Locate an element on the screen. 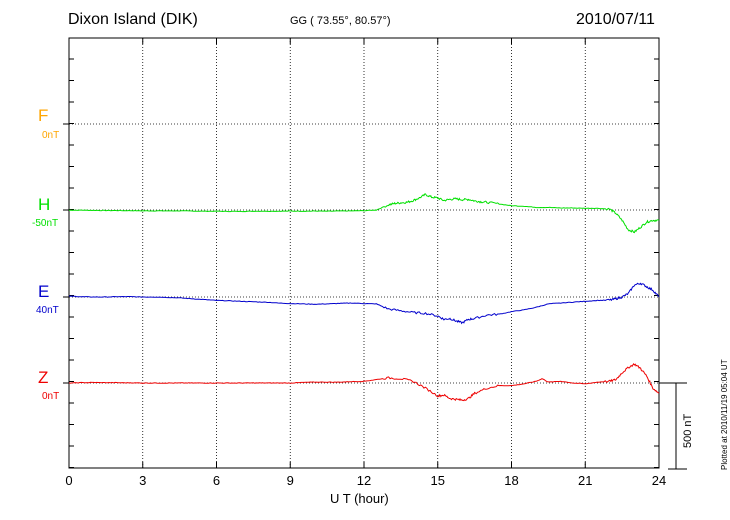 This screenshot has width=730, height=520. baseline-label-e: 40nT is located at coordinates (47, 310).